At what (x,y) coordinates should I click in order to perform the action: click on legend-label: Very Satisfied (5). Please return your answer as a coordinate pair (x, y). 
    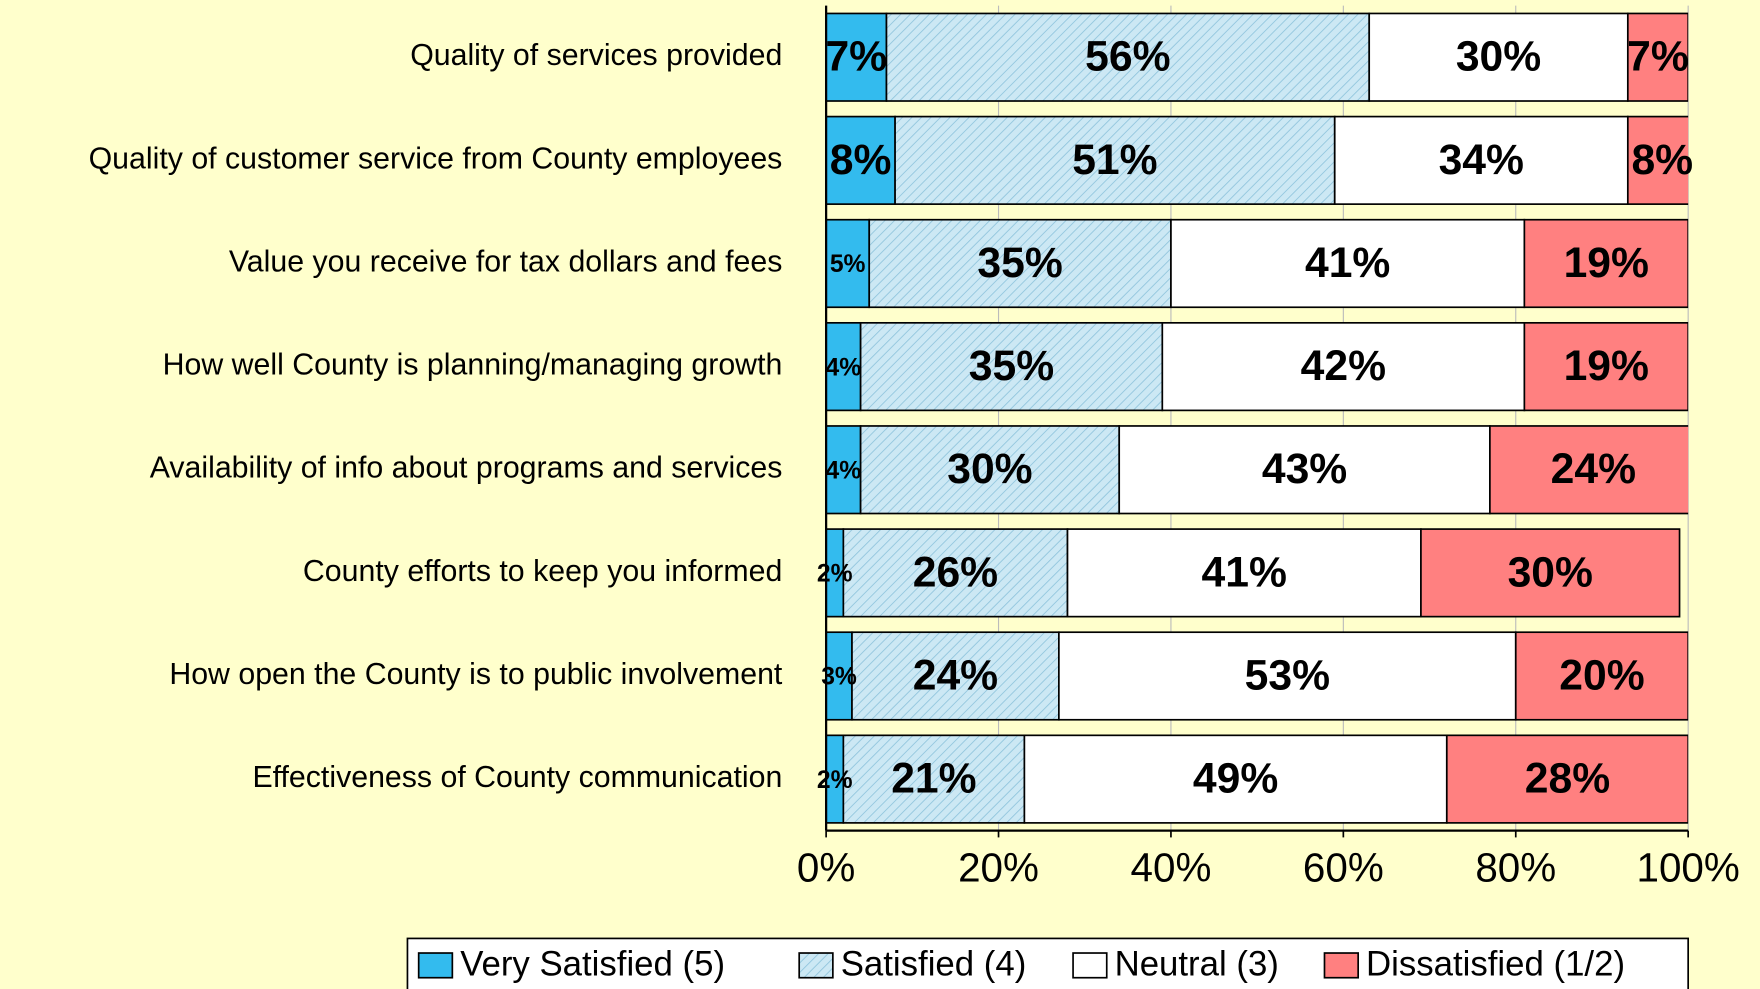
    Looking at the image, I should click on (592, 965).